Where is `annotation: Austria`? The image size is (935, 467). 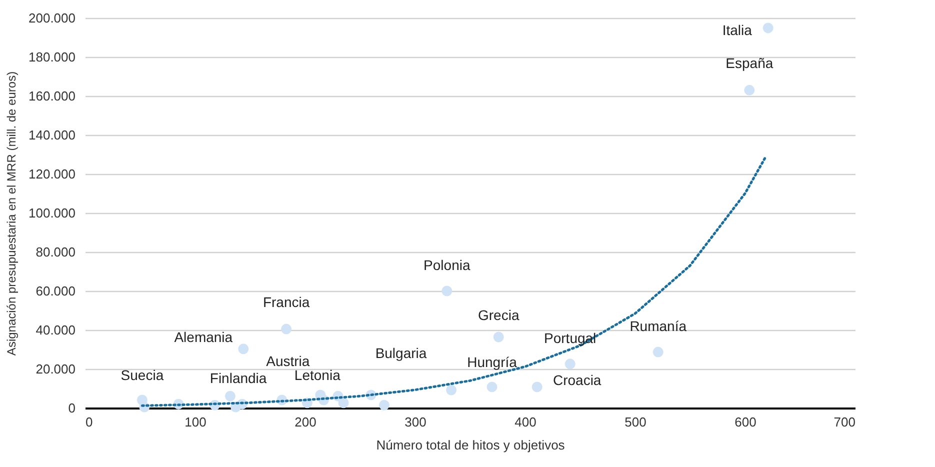
annotation: Austria is located at coordinates (288, 361).